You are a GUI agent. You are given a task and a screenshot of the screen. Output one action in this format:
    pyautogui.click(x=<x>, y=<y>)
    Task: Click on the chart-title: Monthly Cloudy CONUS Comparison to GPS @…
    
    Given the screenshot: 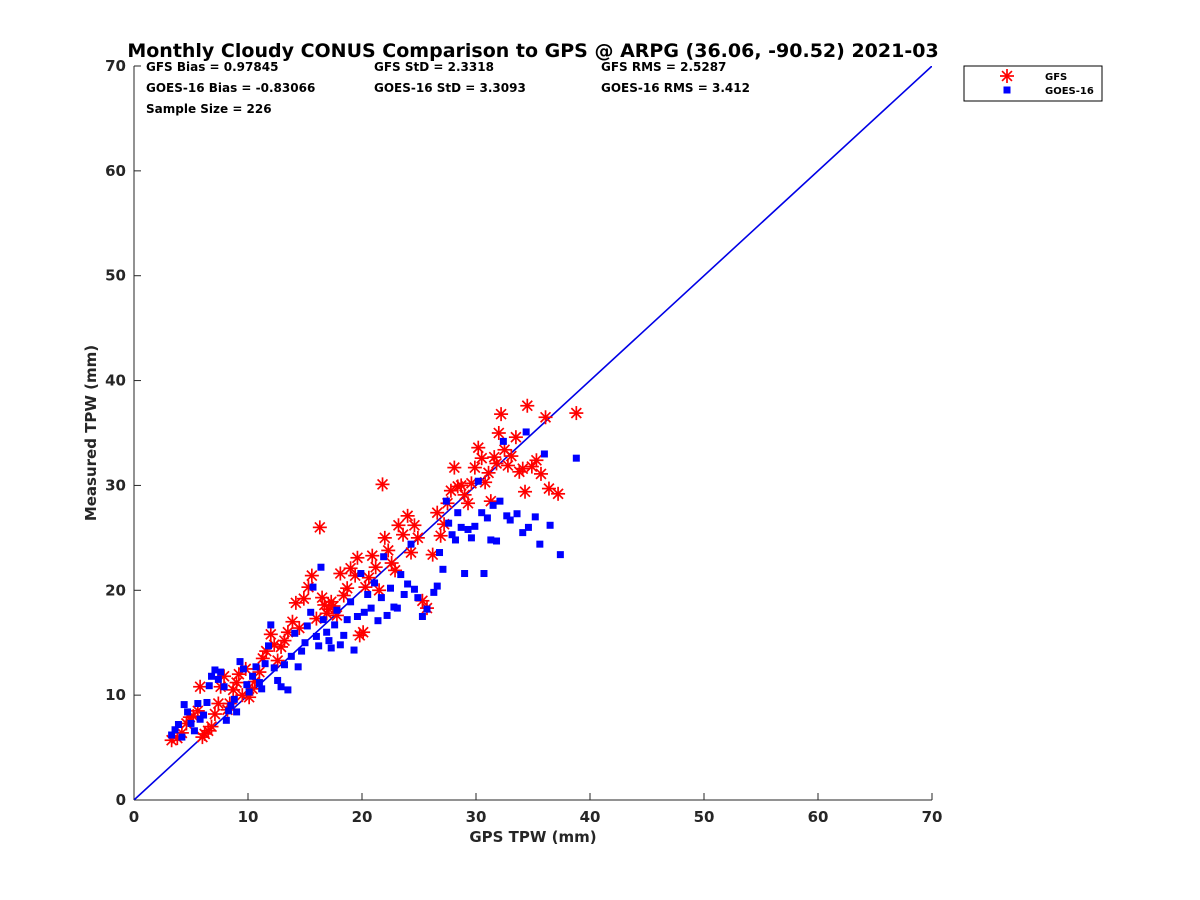 What is the action you would take?
    pyautogui.click(x=532, y=51)
    